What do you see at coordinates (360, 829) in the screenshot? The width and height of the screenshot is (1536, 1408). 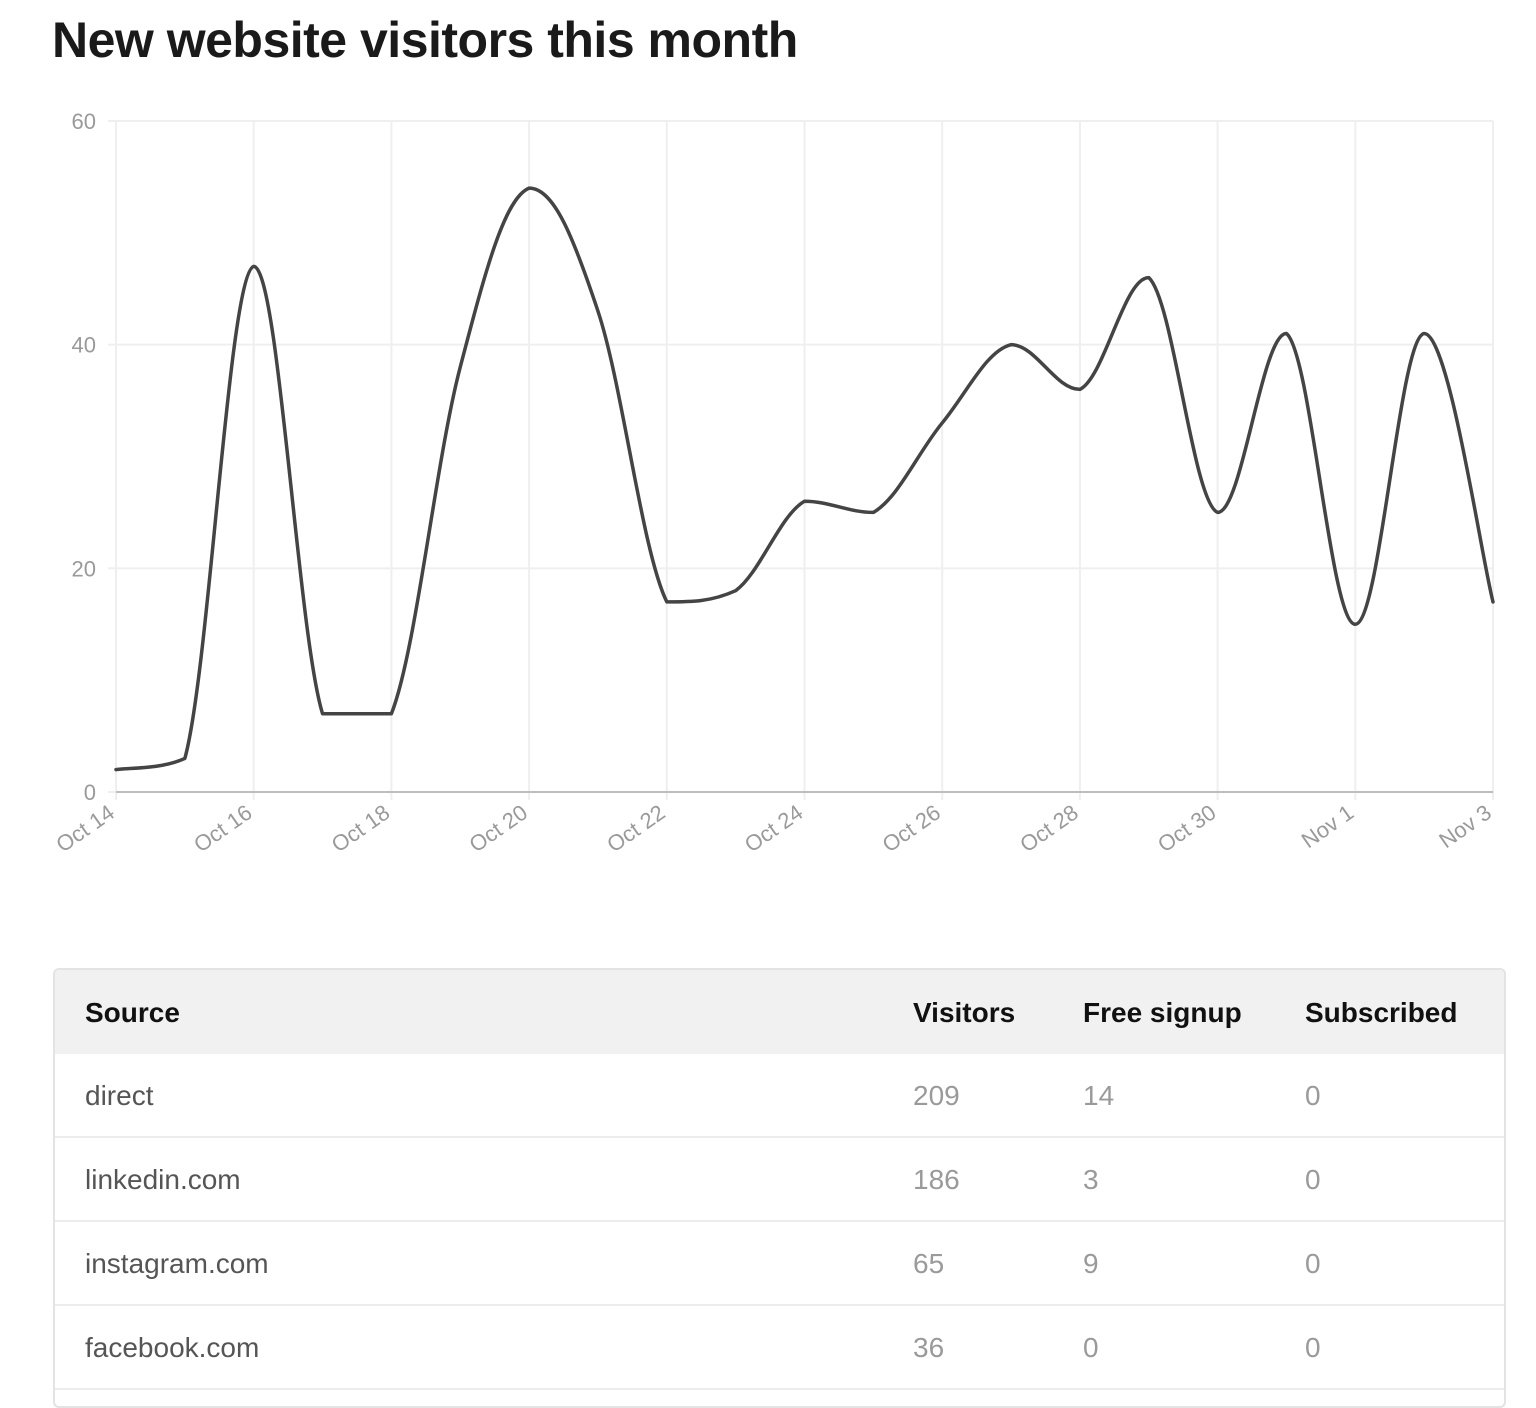 I see `x-tick-label: Oct 18` at bounding box center [360, 829].